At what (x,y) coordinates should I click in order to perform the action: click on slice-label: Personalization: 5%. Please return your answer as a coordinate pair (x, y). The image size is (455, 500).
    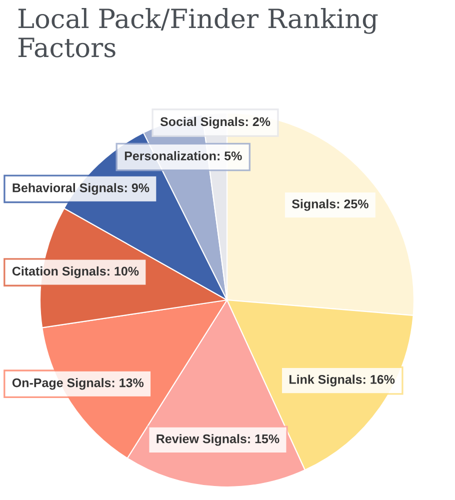
    Looking at the image, I should click on (183, 155).